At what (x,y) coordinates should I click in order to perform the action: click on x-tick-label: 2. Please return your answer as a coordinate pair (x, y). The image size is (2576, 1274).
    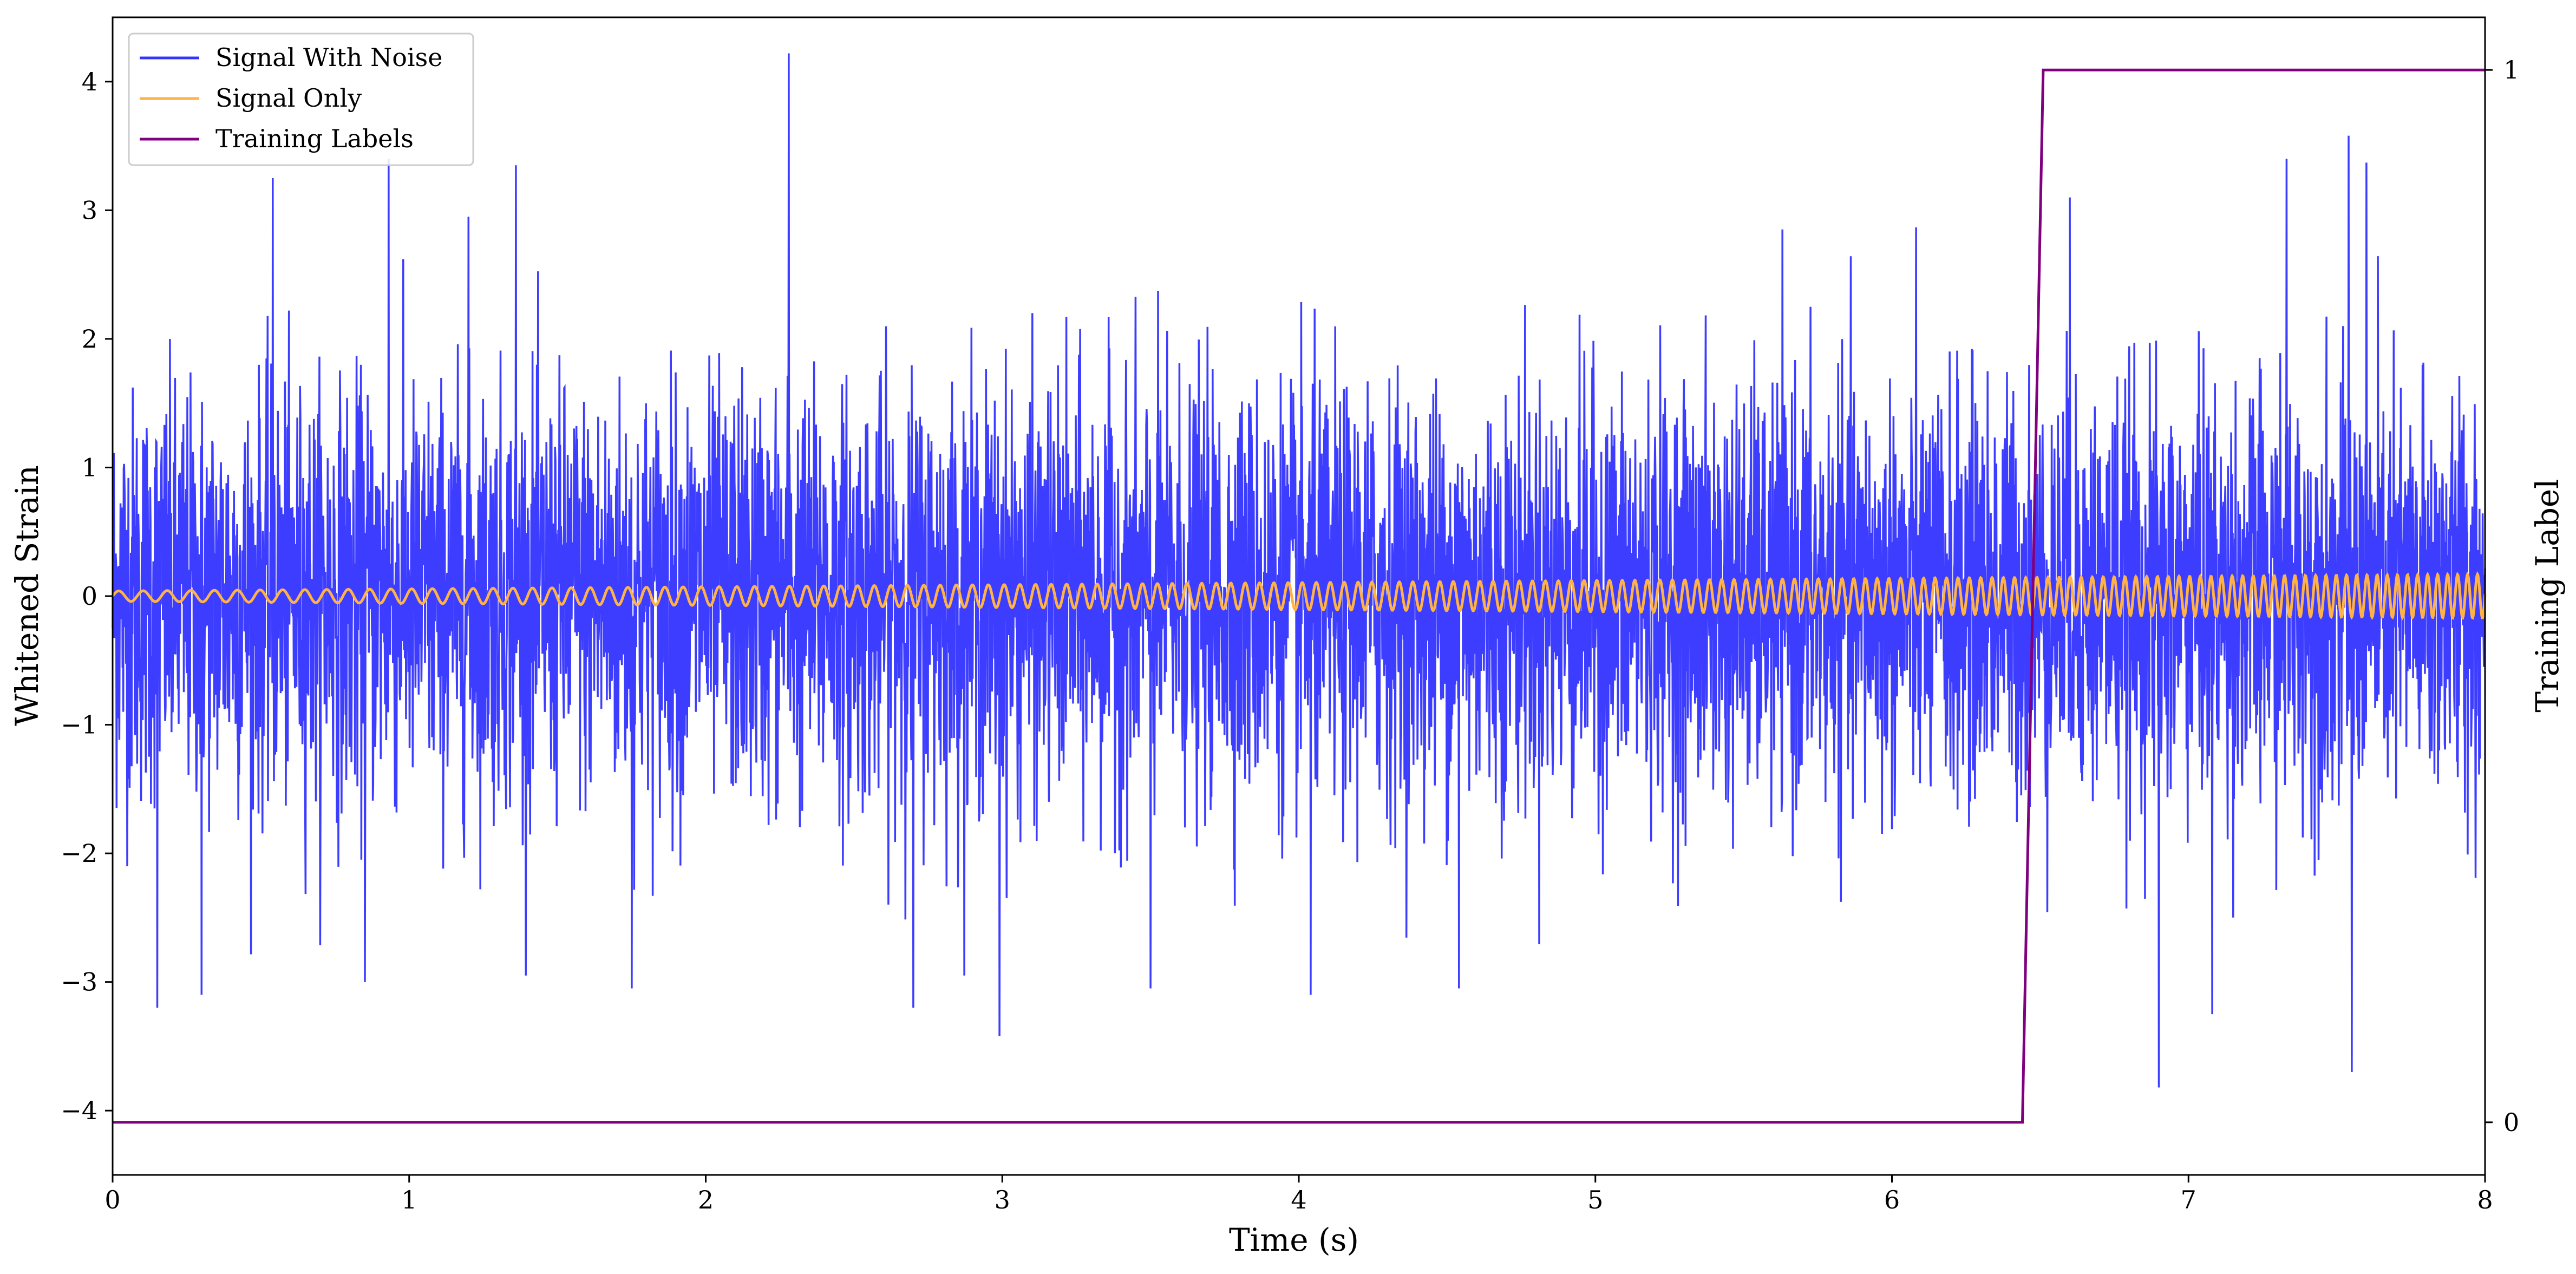
    Looking at the image, I should click on (706, 1199).